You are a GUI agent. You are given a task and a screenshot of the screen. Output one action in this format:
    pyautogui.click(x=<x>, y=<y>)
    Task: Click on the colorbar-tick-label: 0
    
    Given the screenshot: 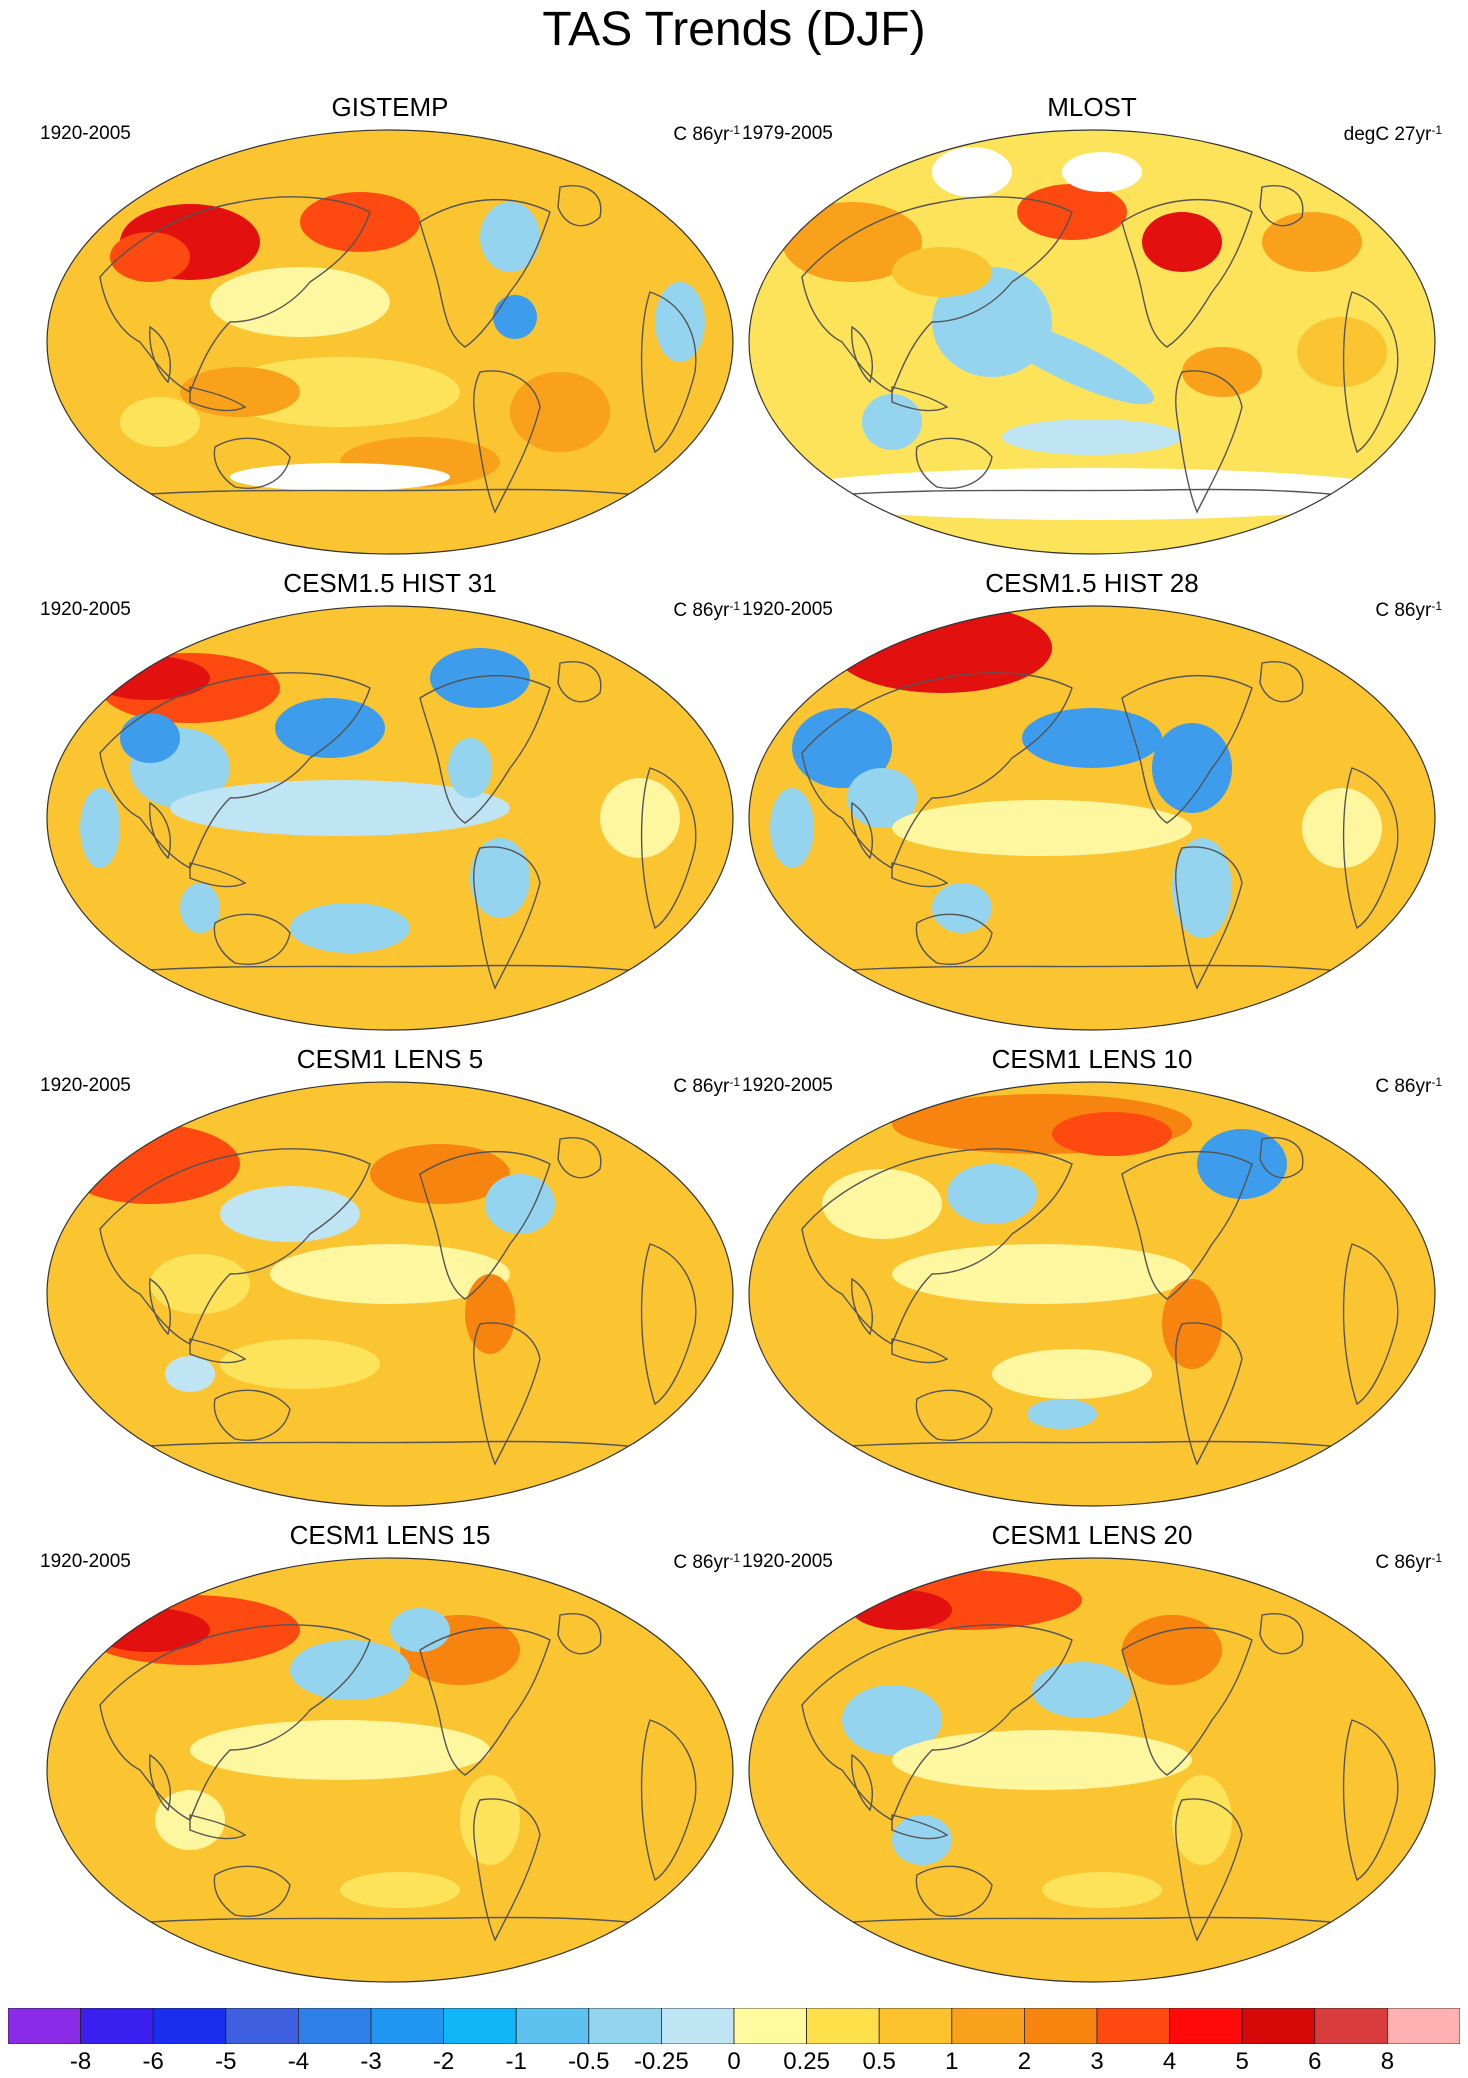 What is the action you would take?
    pyautogui.click(x=734, y=2061)
    